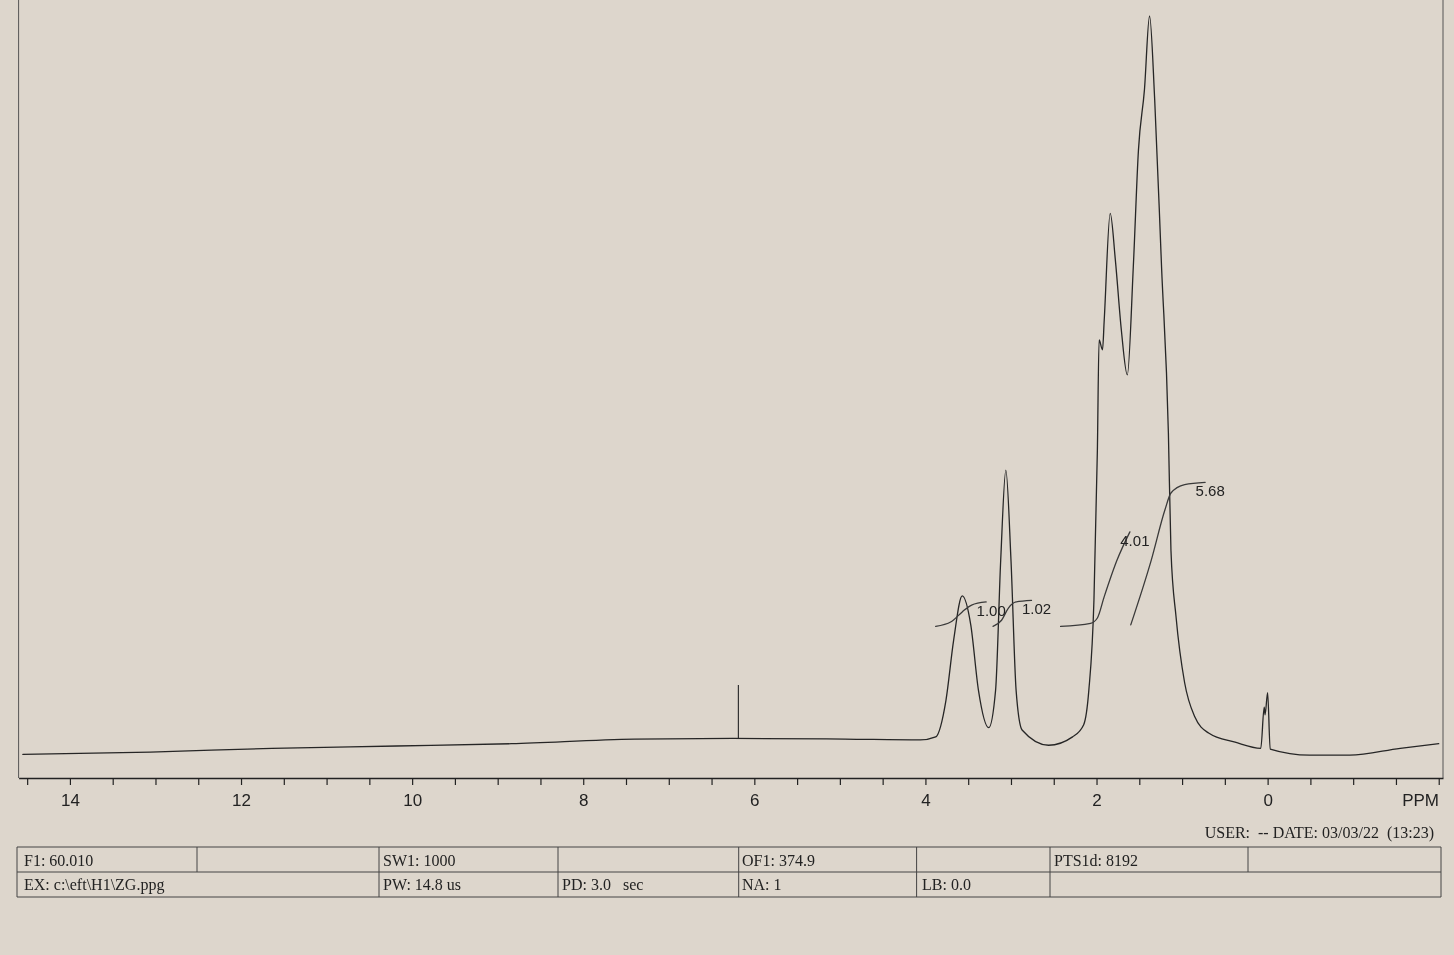 This screenshot has width=1454, height=955. Describe the element at coordinates (419, 860) in the screenshot. I see `text: SW1: 1000` at that location.